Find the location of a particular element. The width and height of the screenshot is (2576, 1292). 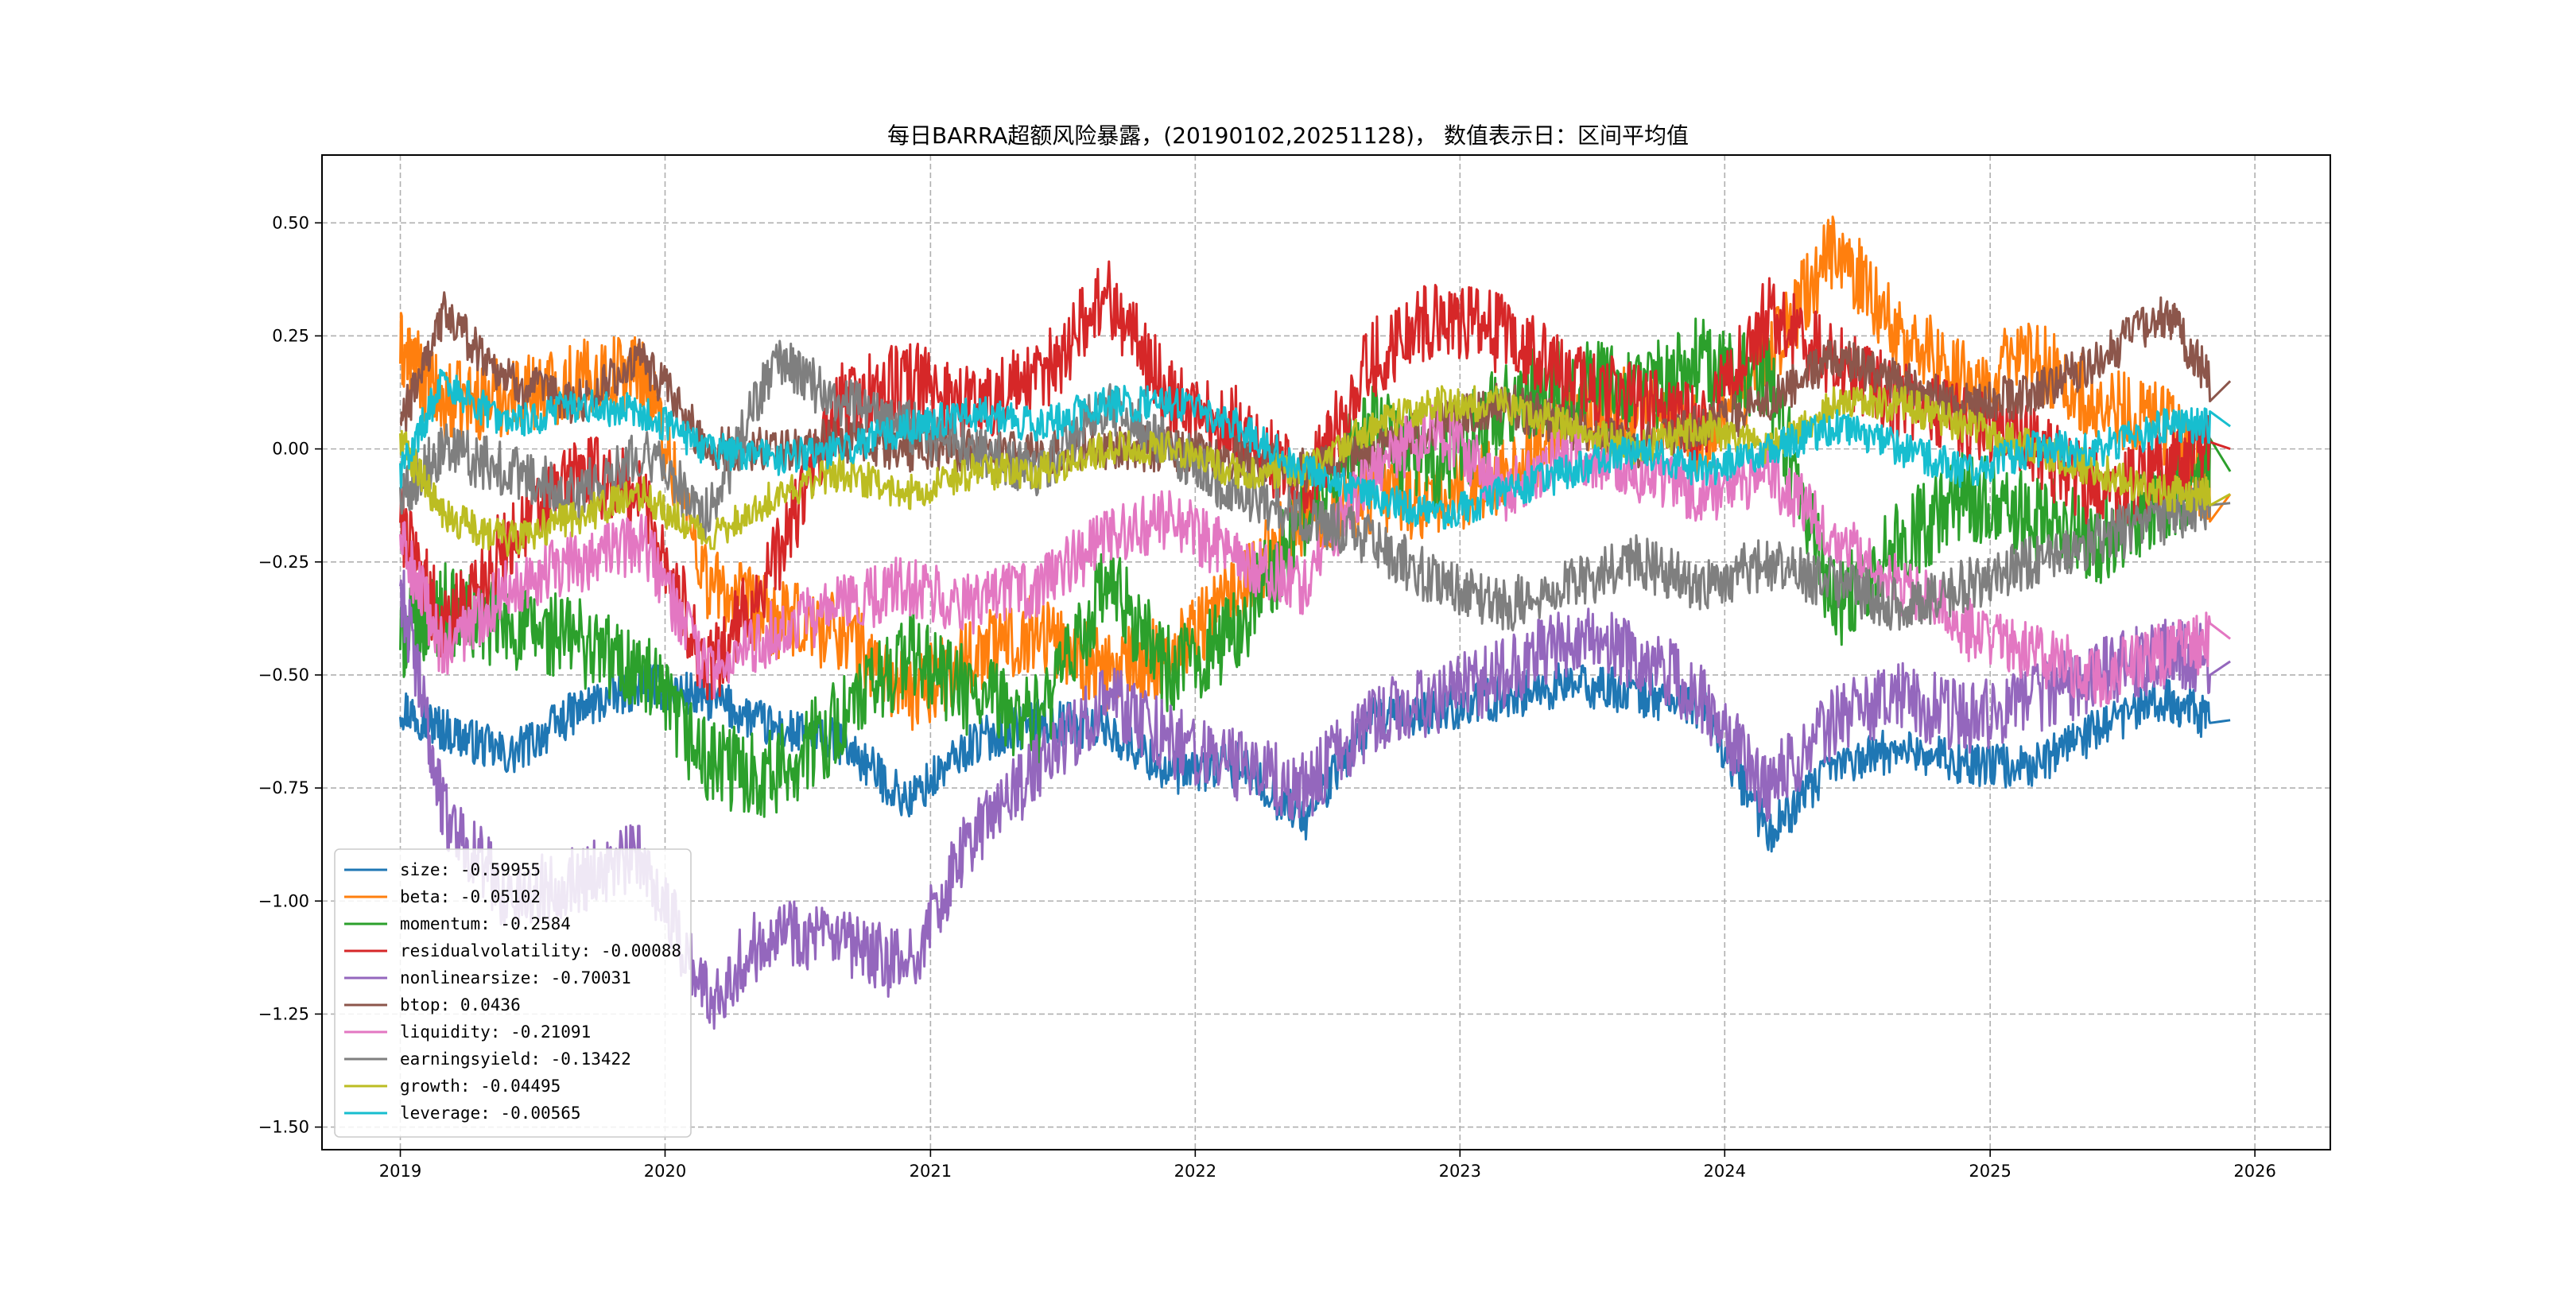

x-tick-label: 2022 is located at coordinates (1195, 1172).